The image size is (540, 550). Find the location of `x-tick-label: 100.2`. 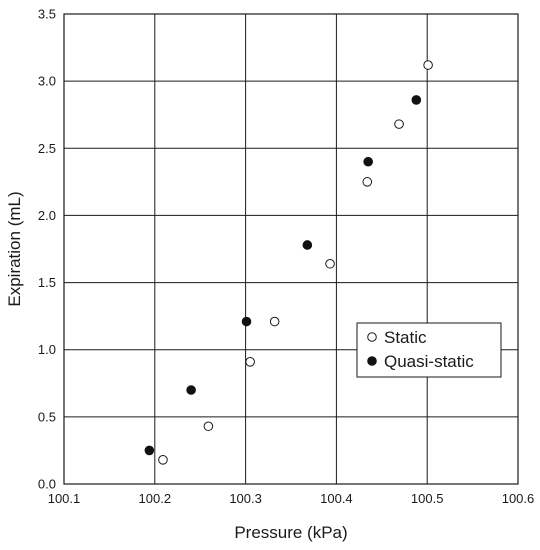

x-tick-label: 100.2 is located at coordinates (155, 498).